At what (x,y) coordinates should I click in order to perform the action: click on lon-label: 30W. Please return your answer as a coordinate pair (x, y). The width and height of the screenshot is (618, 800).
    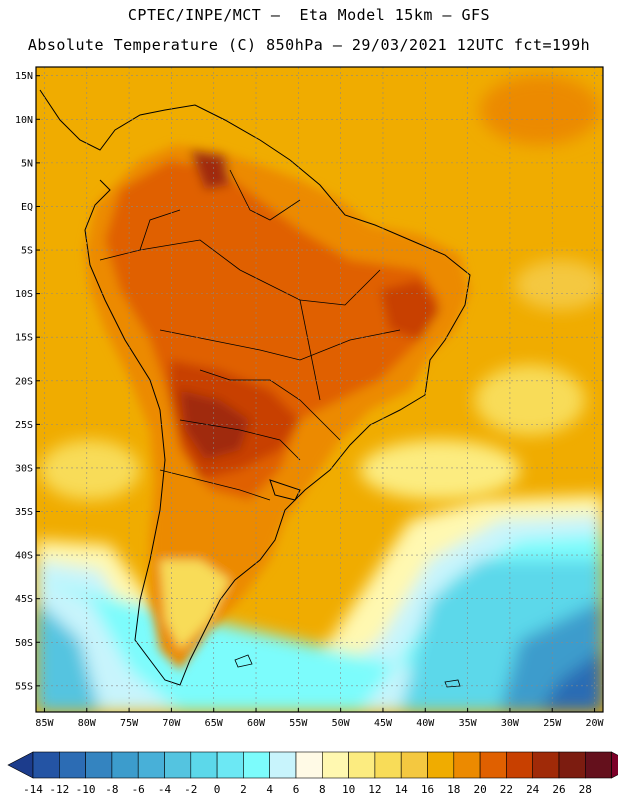
    Looking at the image, I should click on (510, 723).